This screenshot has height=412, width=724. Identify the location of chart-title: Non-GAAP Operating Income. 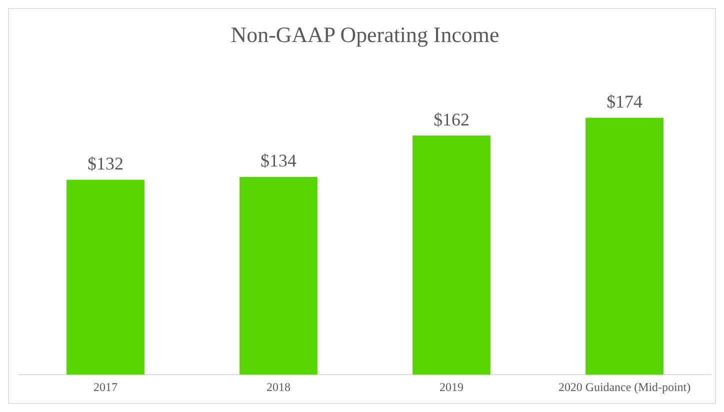
(365, 34).